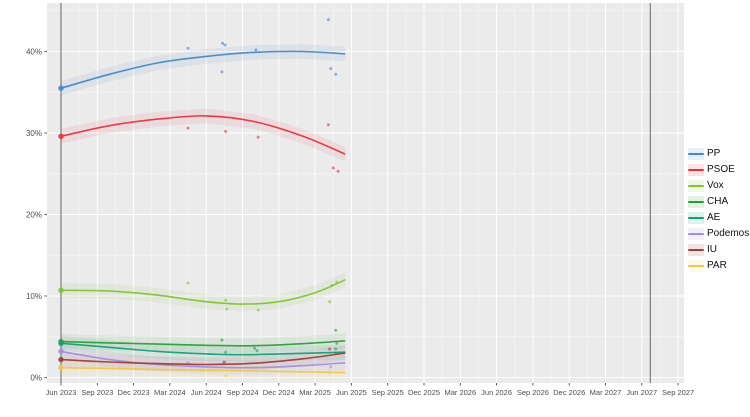 The image size is (750, 417). I want to click on election-result-dot-vox, so click(61, 290).